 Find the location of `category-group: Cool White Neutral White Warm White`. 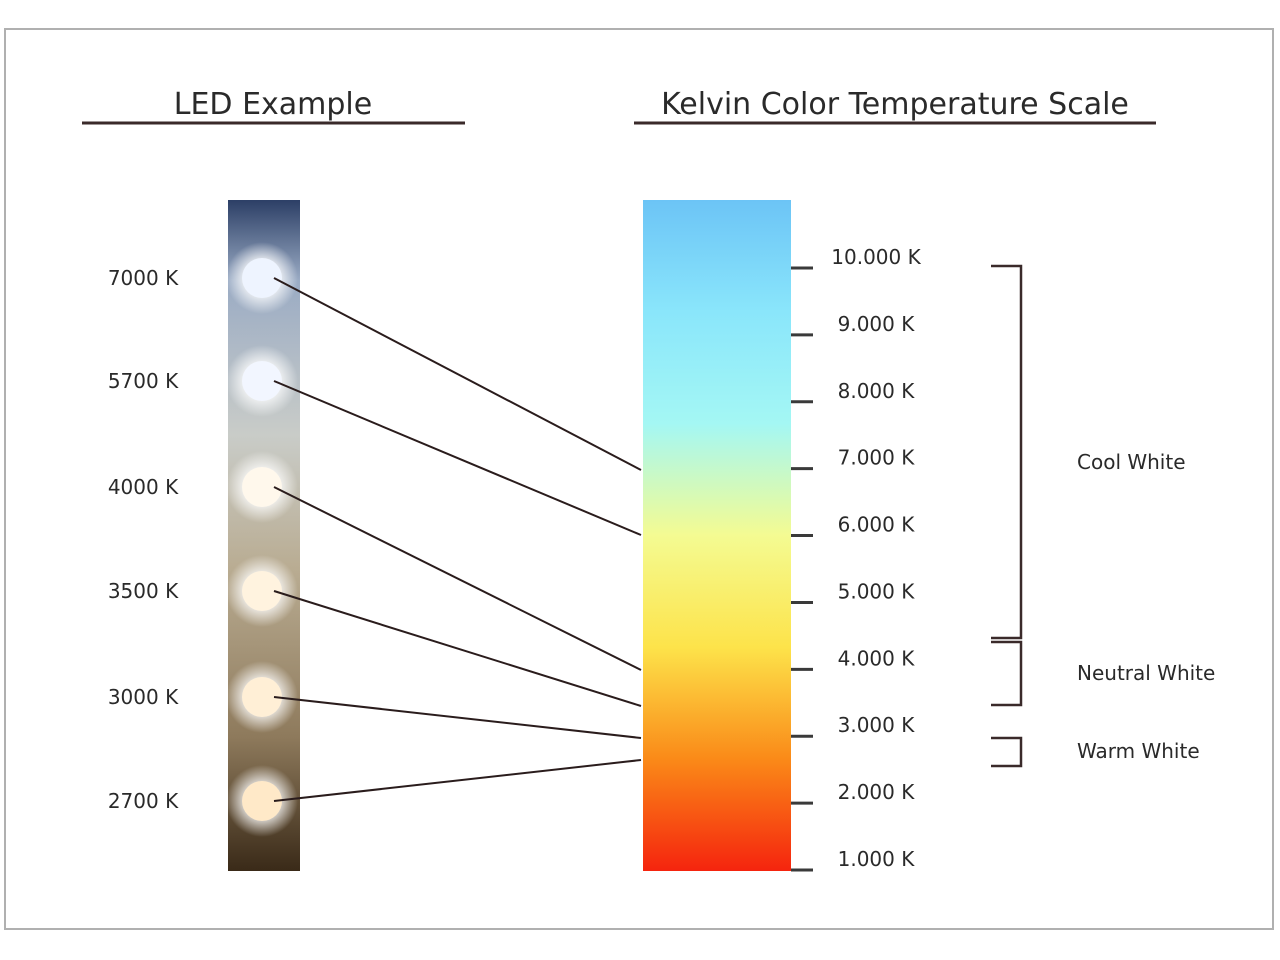

category-group: Cool White Neutral White Warm White is located at coordinates (1103, 516).